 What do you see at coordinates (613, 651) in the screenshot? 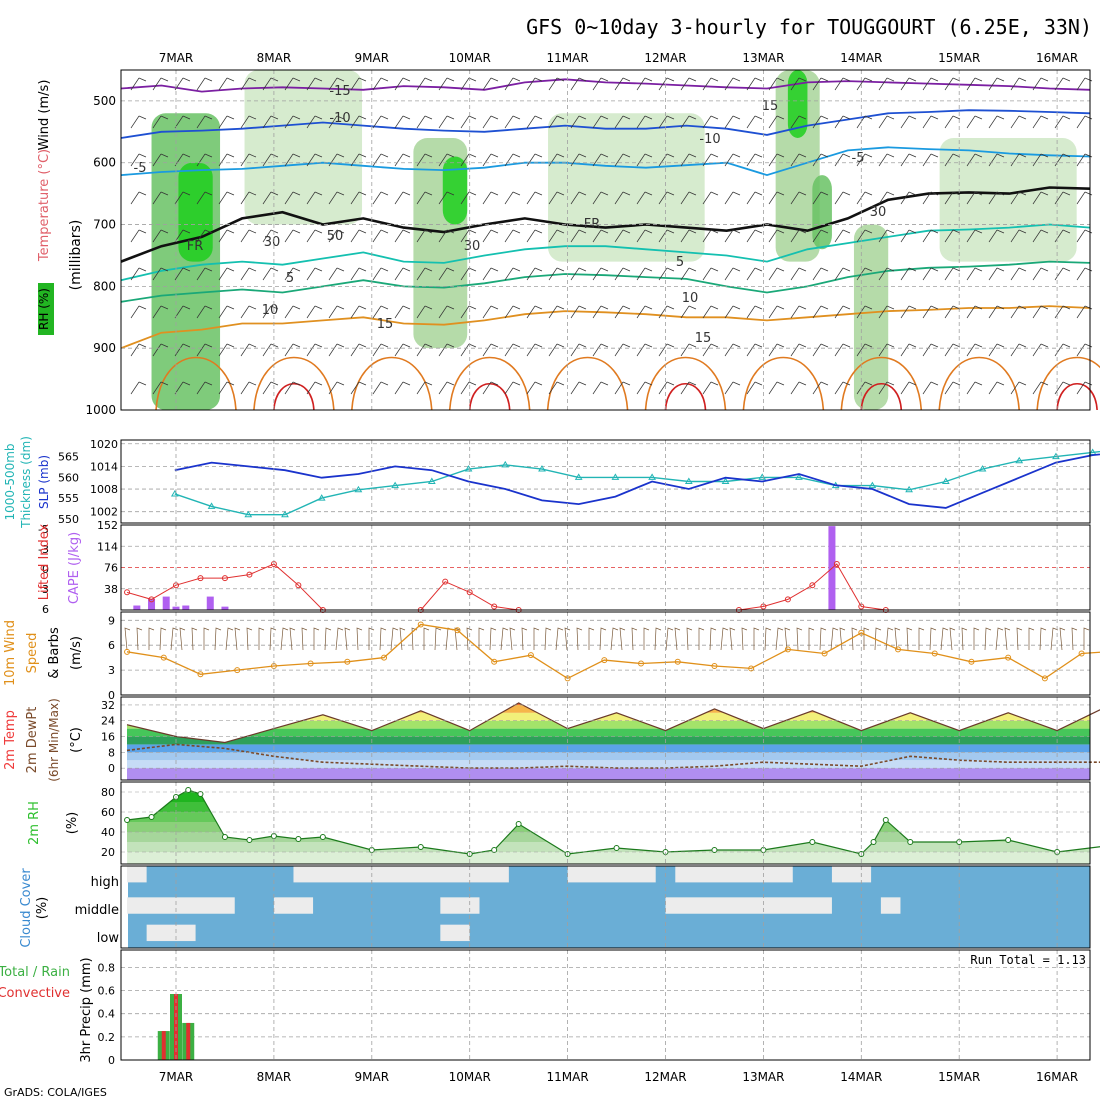
I see `wind-speed-line` at bounding box center [613, 651].